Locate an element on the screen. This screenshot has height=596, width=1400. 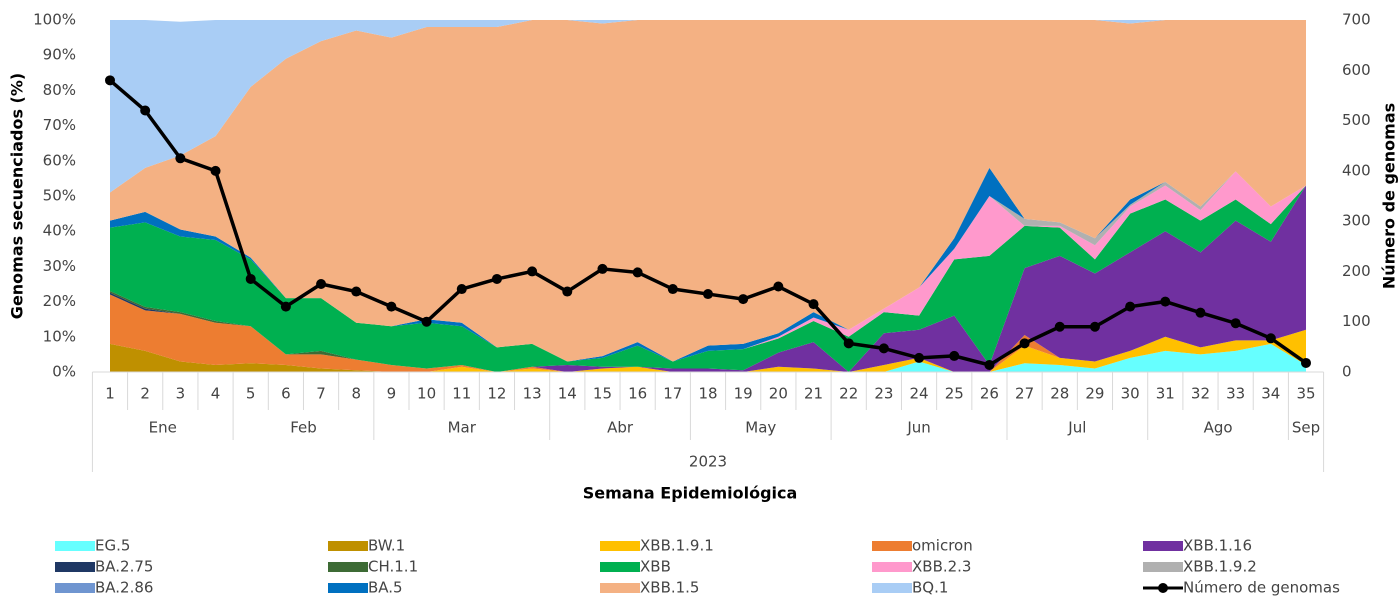
legend-label: XBB.1.5 is located at coordinates (669, 587).